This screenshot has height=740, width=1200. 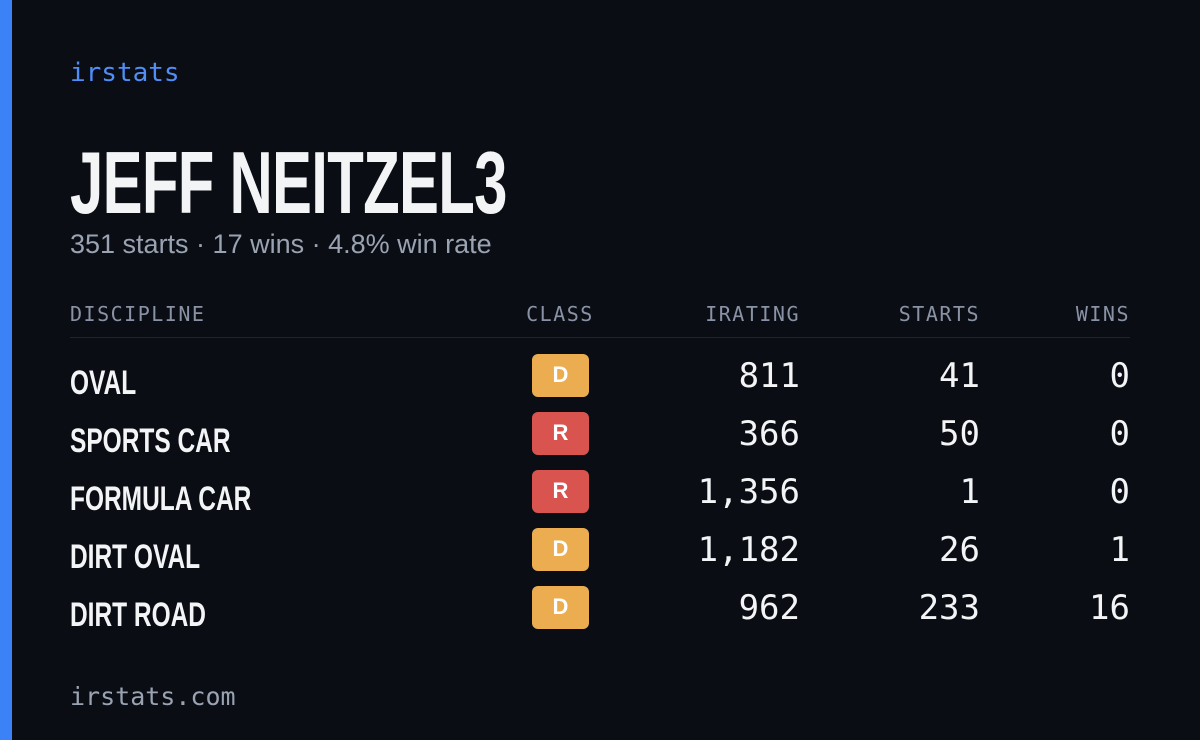 I want to click on starts: 41, so click(x=959, y=376).